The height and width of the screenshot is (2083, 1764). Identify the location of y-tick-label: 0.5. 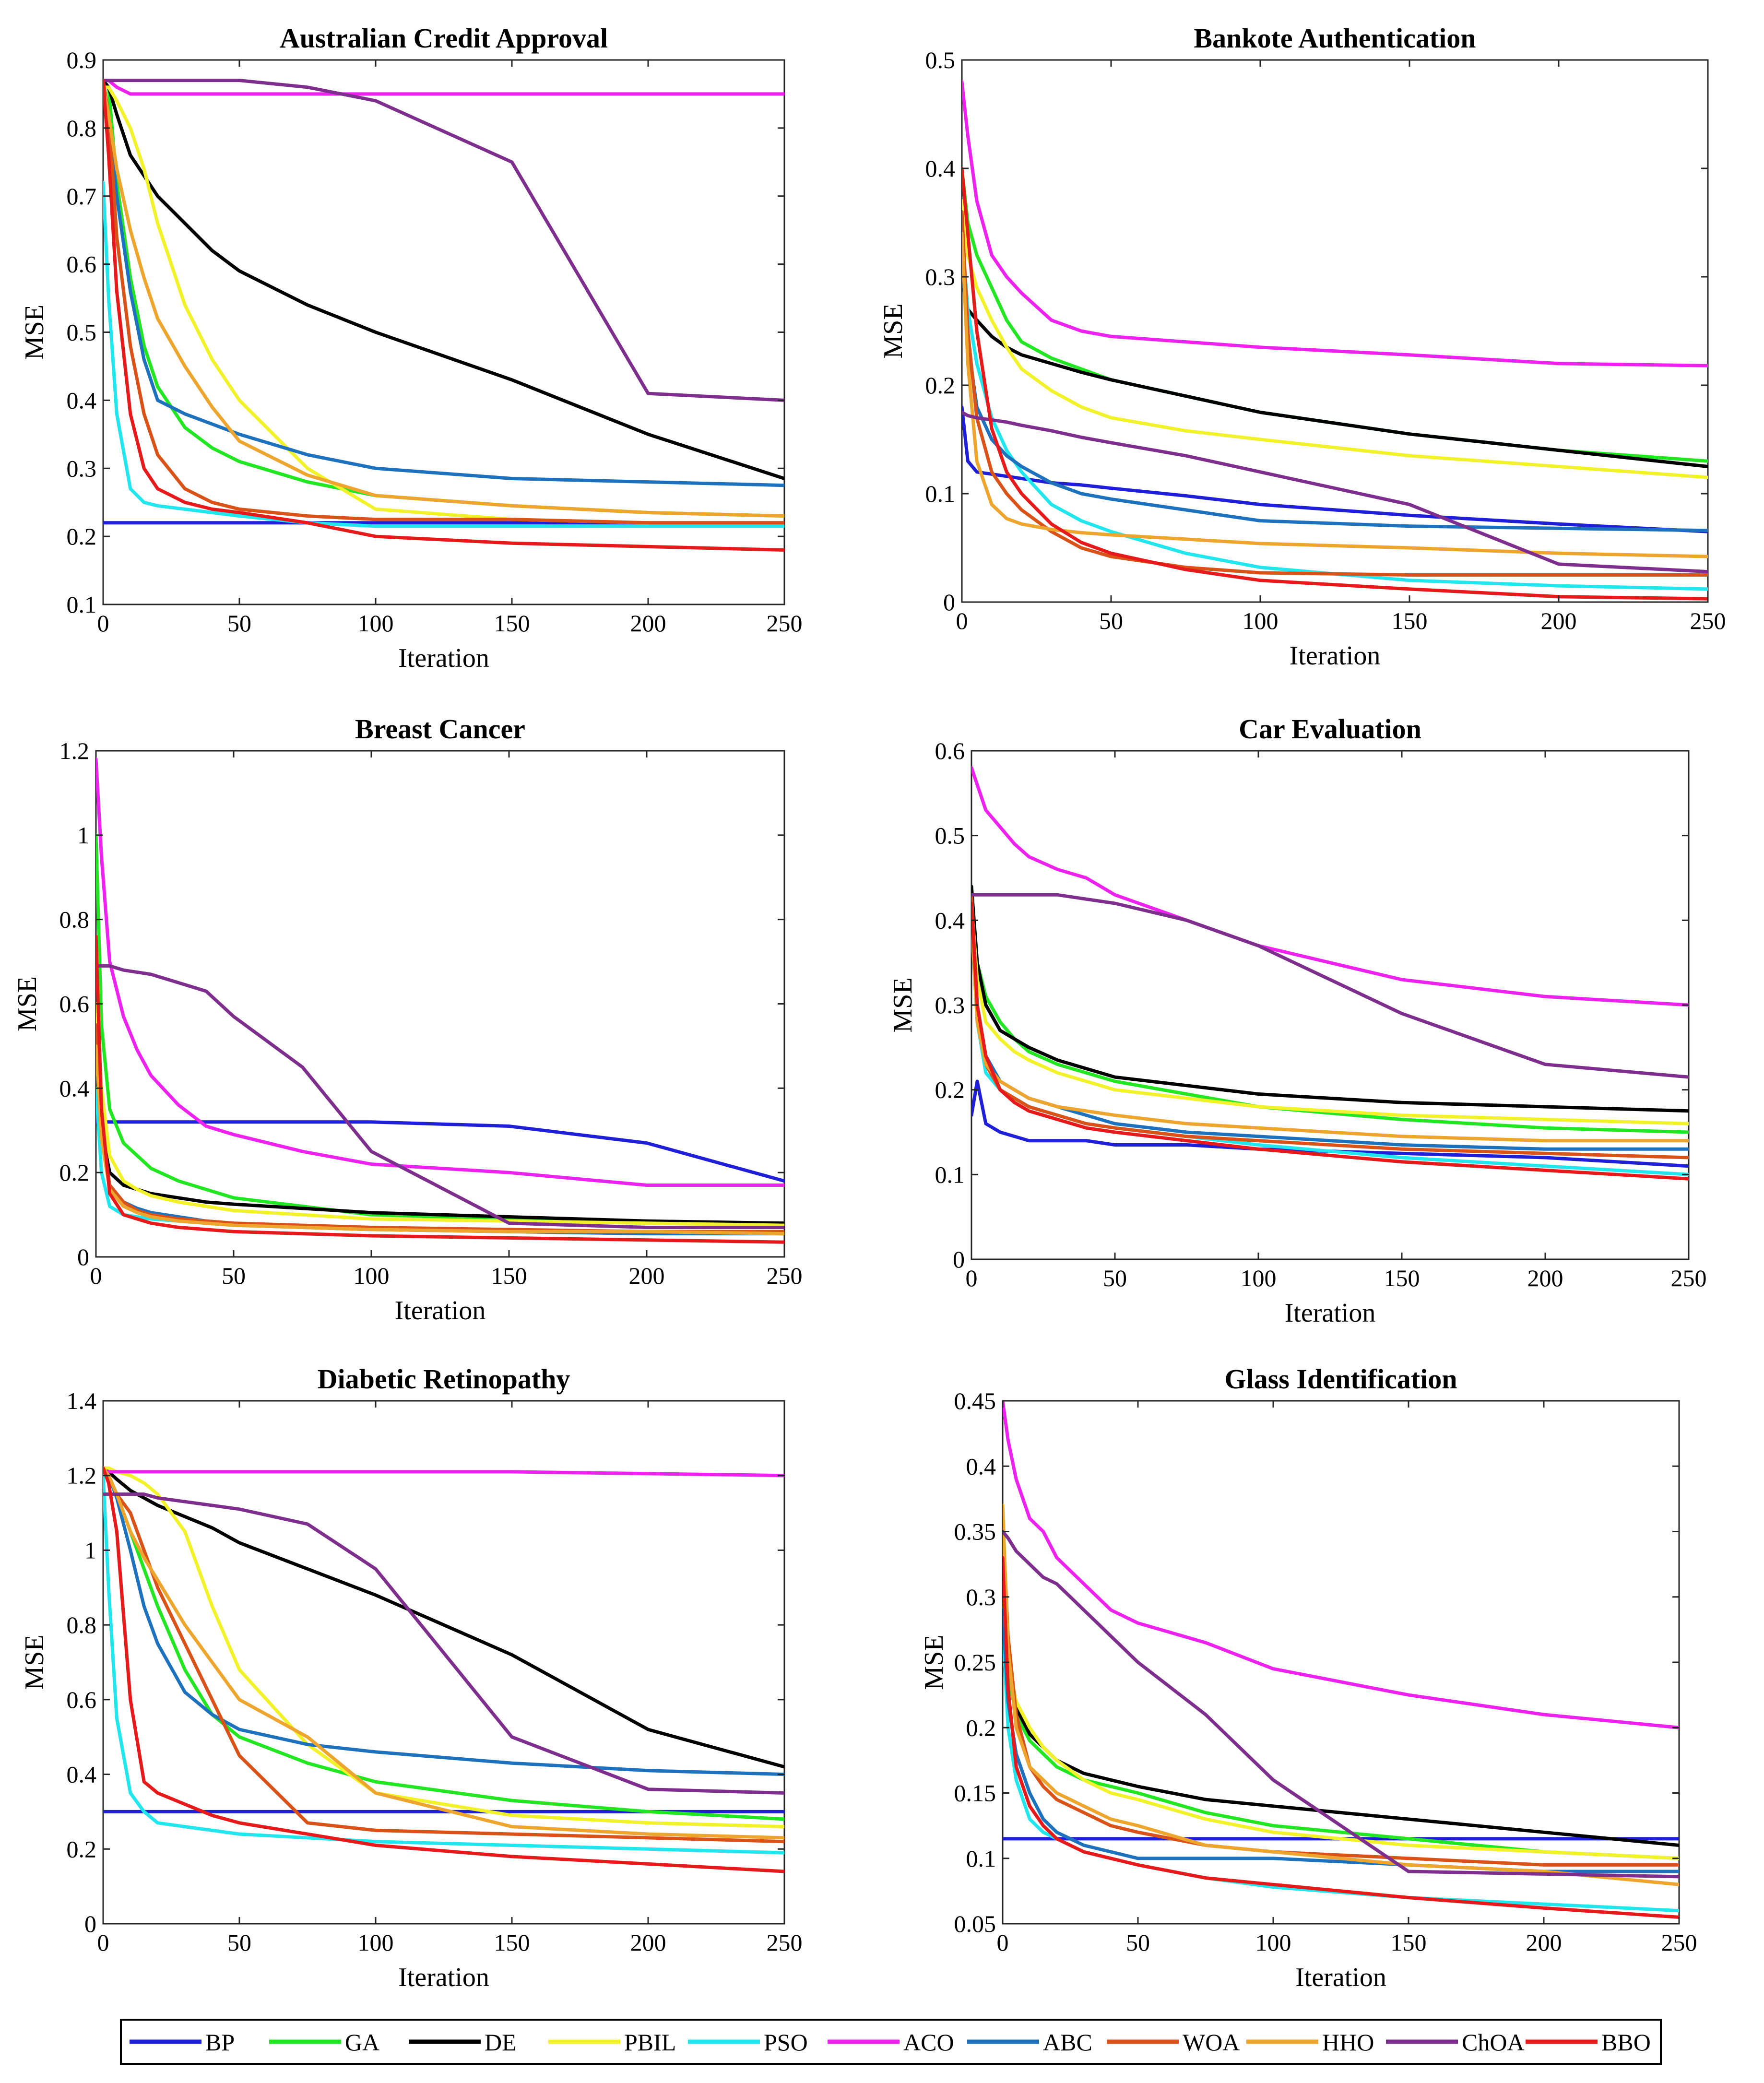
(940, 60).